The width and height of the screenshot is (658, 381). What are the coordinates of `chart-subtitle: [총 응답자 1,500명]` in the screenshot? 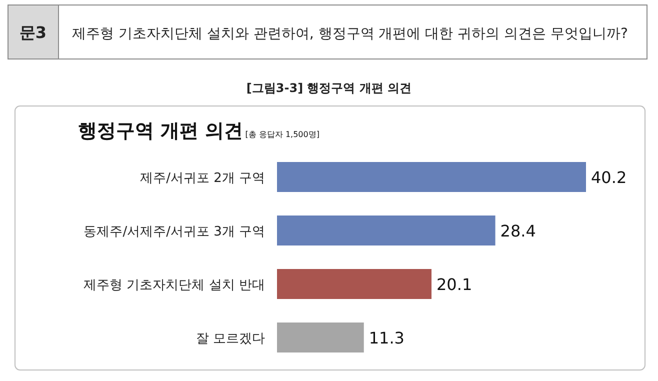 It's located at (282, 134).